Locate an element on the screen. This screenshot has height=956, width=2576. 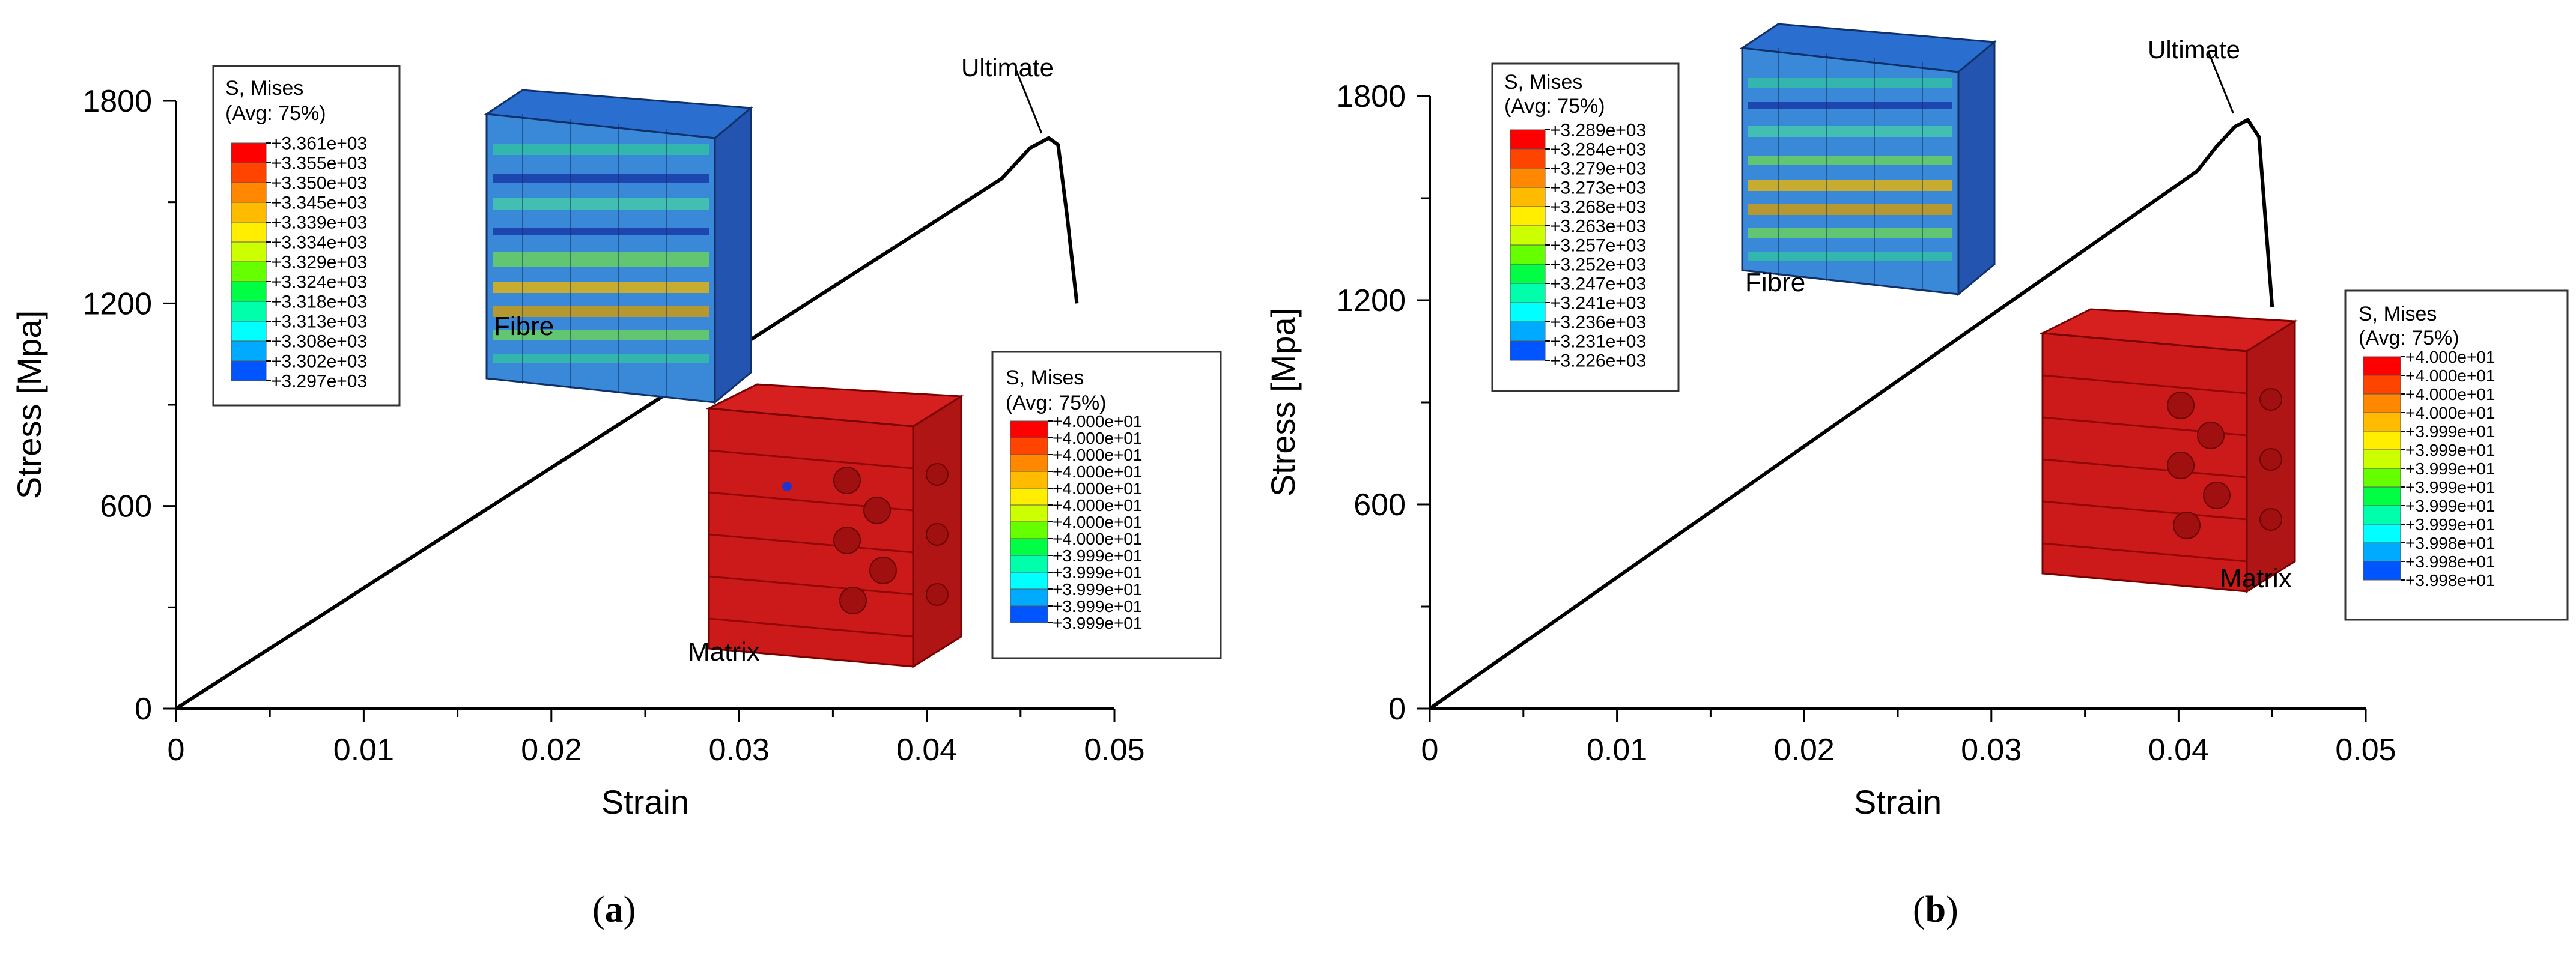
x-tick-label: 0.03 is located at coordinates (739, 750).